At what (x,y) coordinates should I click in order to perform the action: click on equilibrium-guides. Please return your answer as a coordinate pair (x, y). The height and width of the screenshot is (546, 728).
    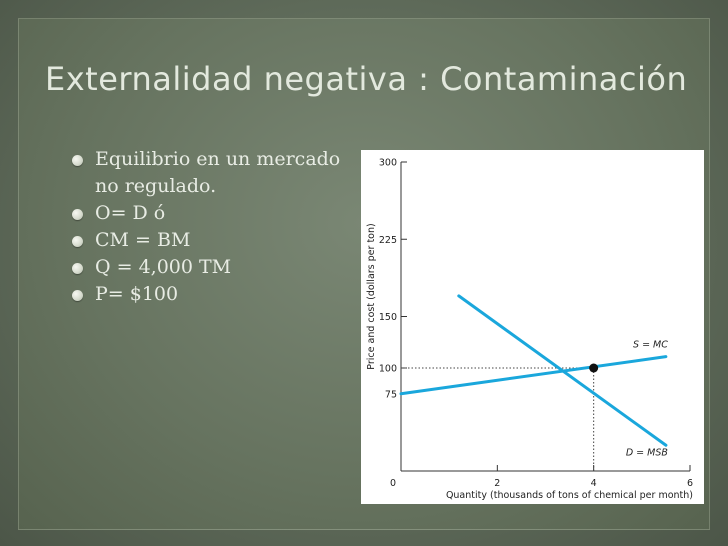
    Looking at the image, I should click on (498, 419).